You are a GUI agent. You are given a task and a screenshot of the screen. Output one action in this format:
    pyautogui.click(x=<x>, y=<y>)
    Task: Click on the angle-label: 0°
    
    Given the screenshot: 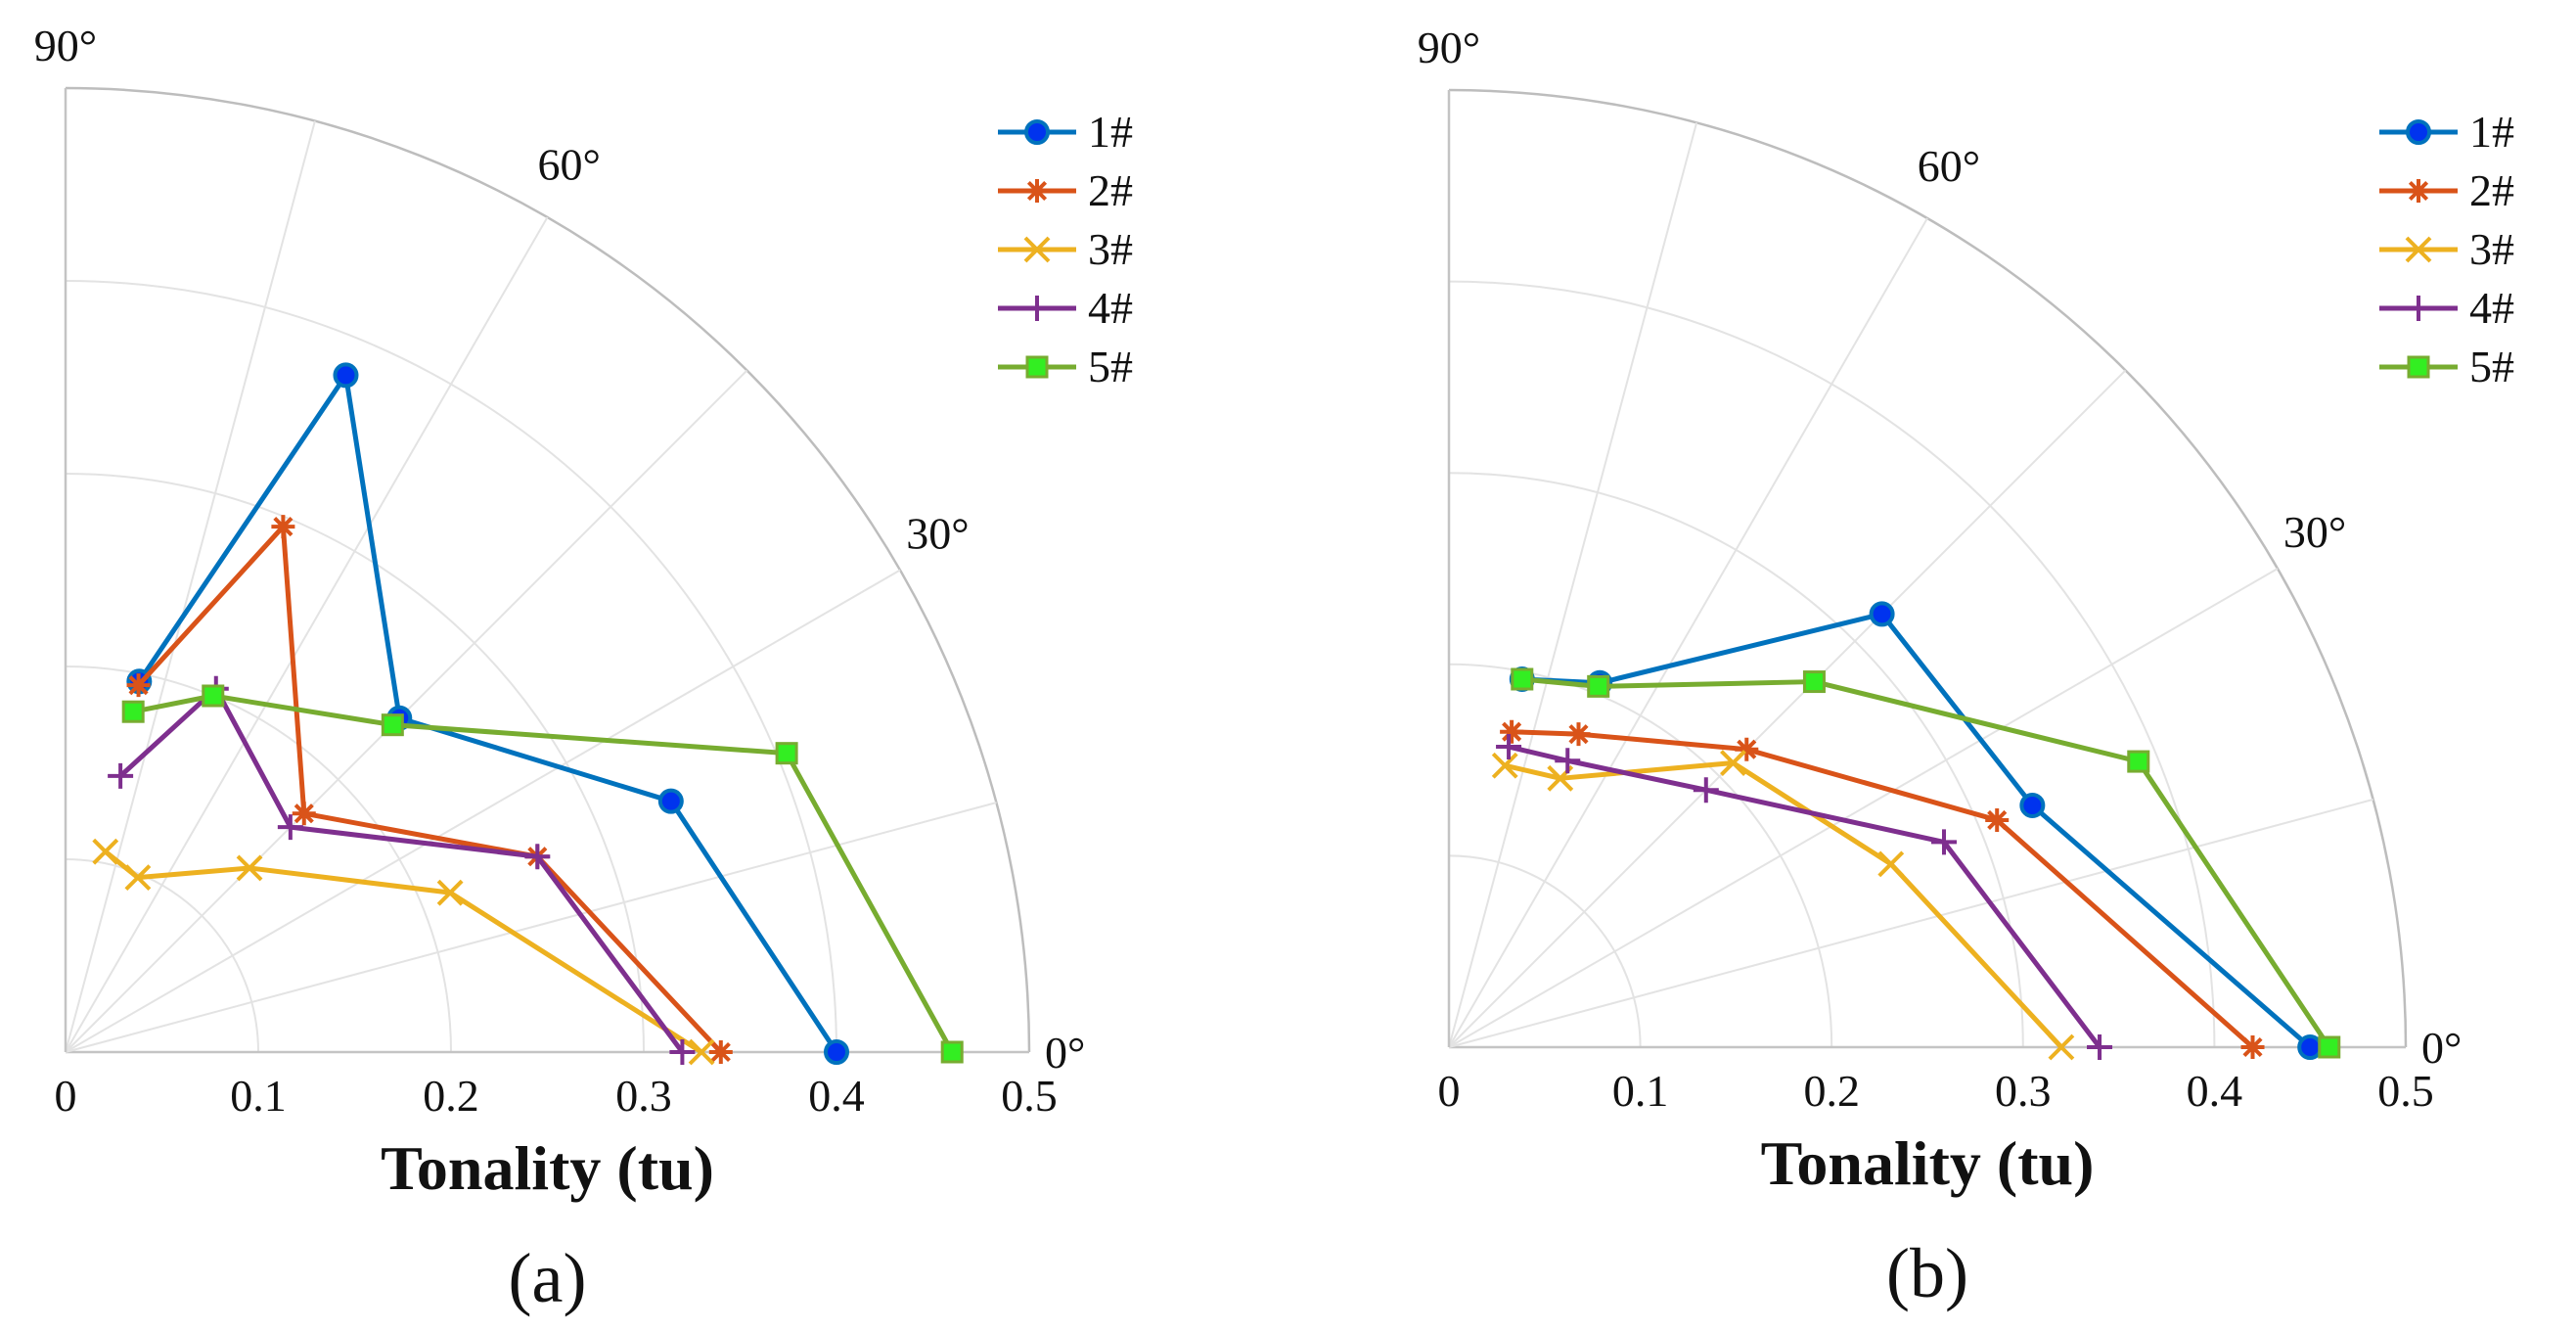 What is the action you would take?
    pyautogui.click(x=1065, y=1053)
    